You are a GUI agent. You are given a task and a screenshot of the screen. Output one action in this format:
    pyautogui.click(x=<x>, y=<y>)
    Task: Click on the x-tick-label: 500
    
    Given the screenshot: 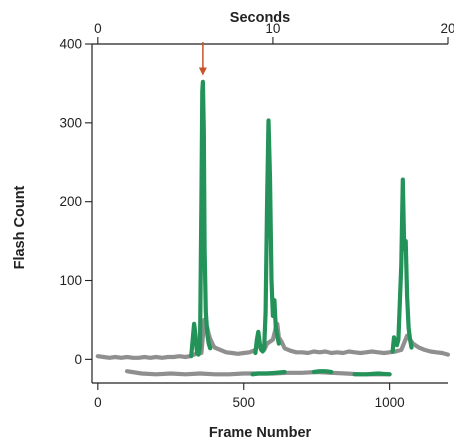 What is the action you would take?
    pyautogui.click(x=243, y=402)
    